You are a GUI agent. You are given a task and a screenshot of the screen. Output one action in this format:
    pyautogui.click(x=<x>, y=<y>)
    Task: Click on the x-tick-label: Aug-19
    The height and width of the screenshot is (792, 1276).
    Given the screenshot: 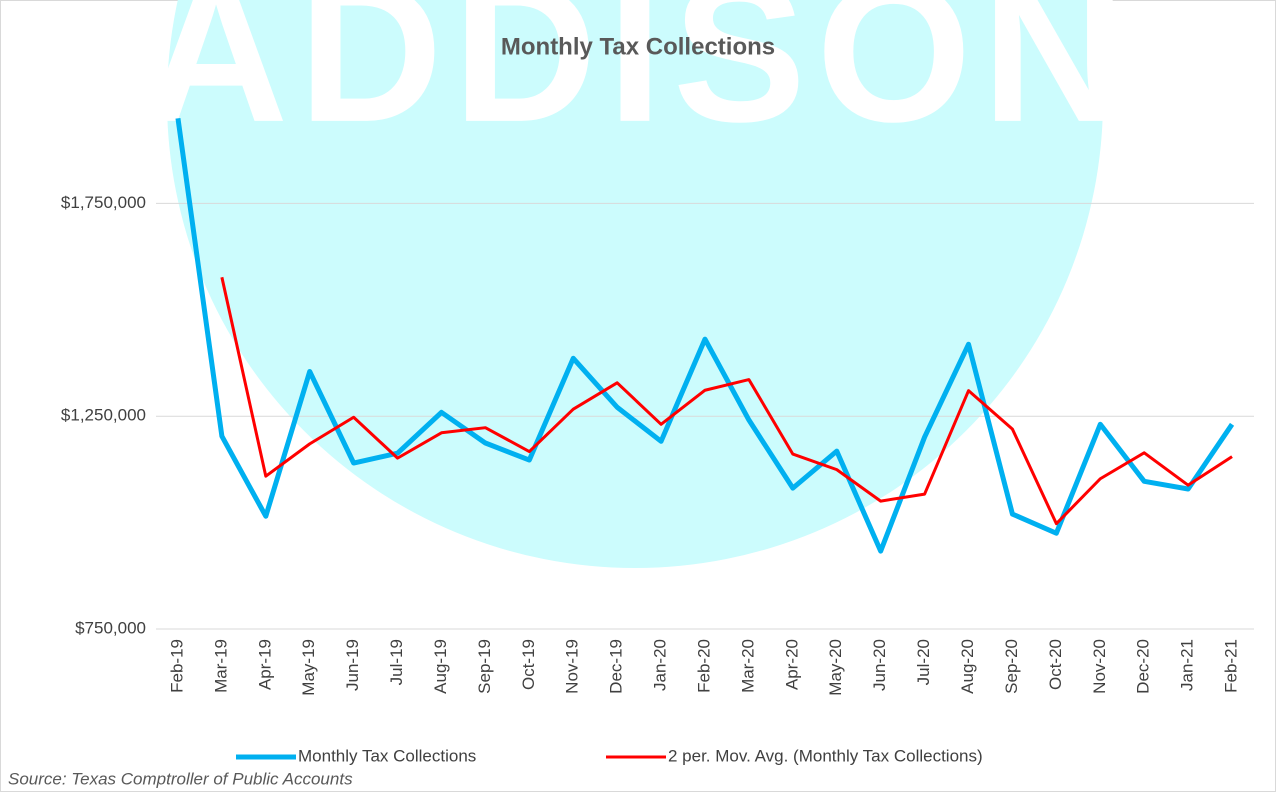 What is the action you would take?
    pyautogui.click(x=440, y=666)
    